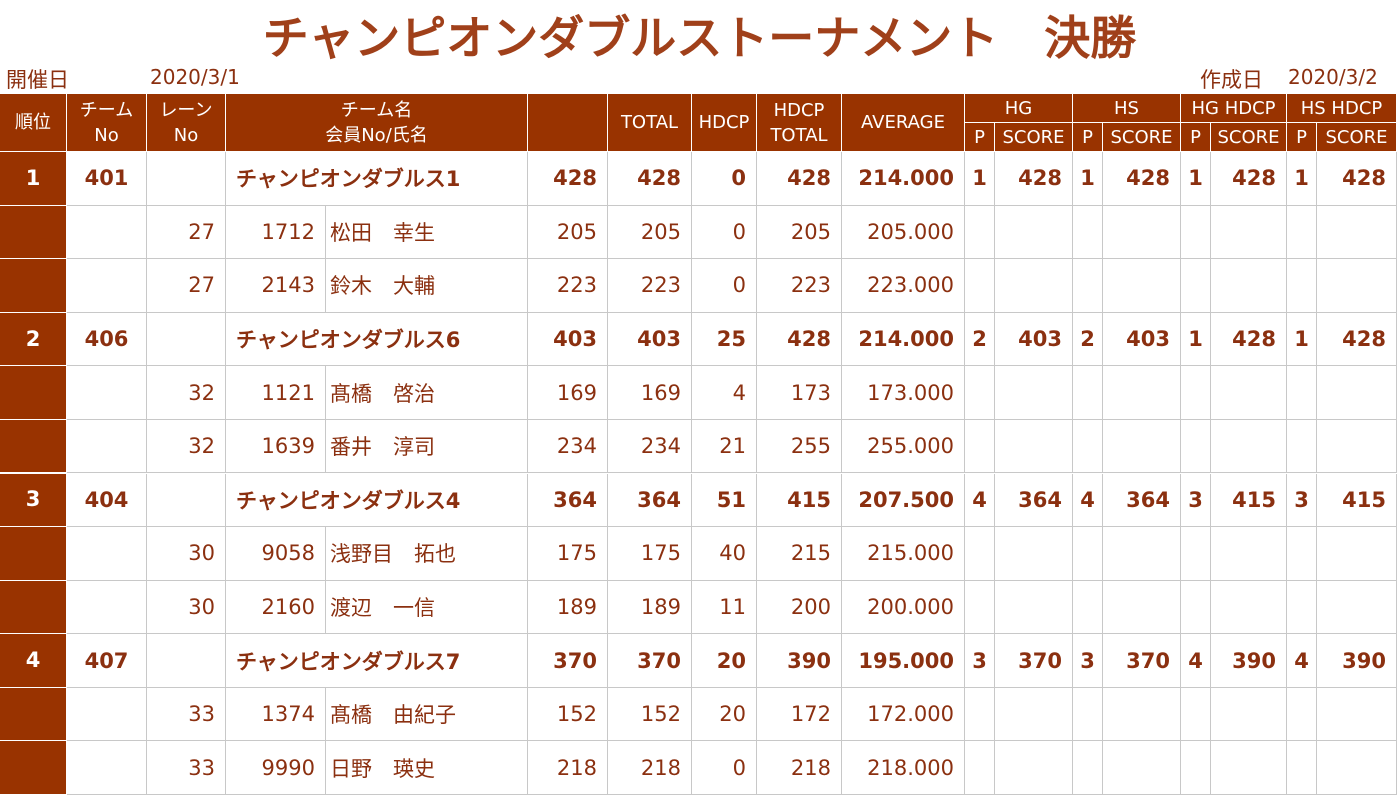  What do you see at coordinates (650, 179) in the screenshot?
I see `team-total: 428` at bounding box center [650, 179].